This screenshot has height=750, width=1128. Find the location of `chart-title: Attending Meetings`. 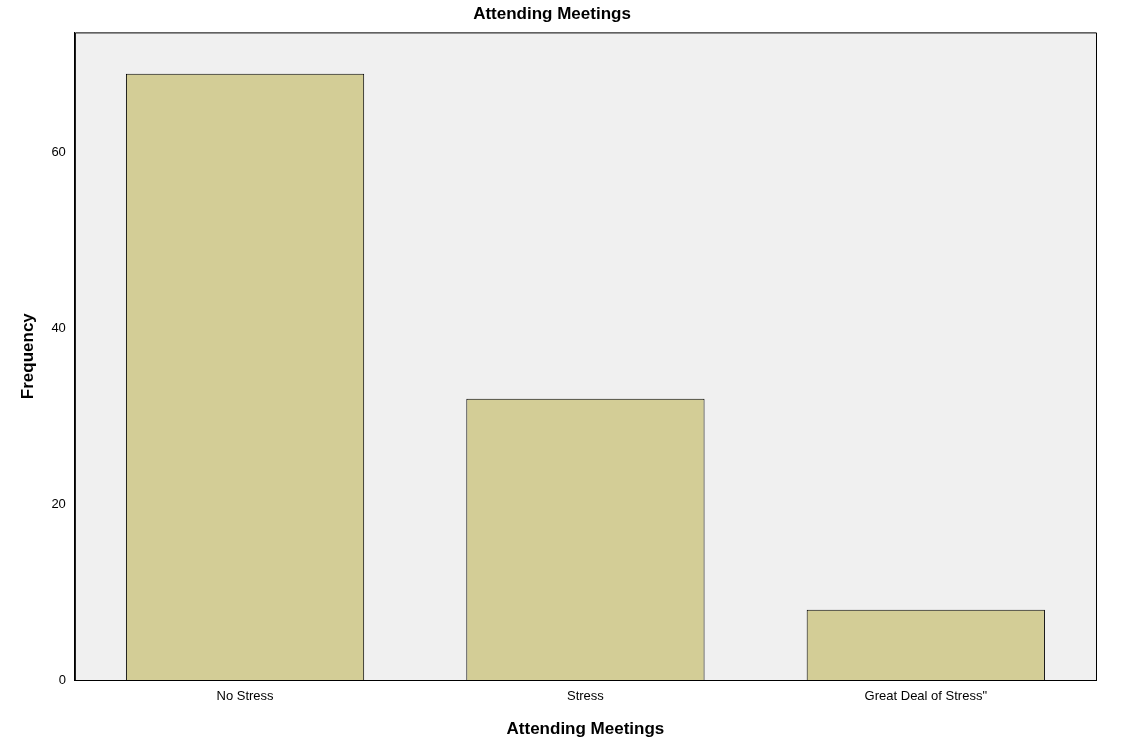

chart-title: Attending Meetings is located at coordinates (552, 13).